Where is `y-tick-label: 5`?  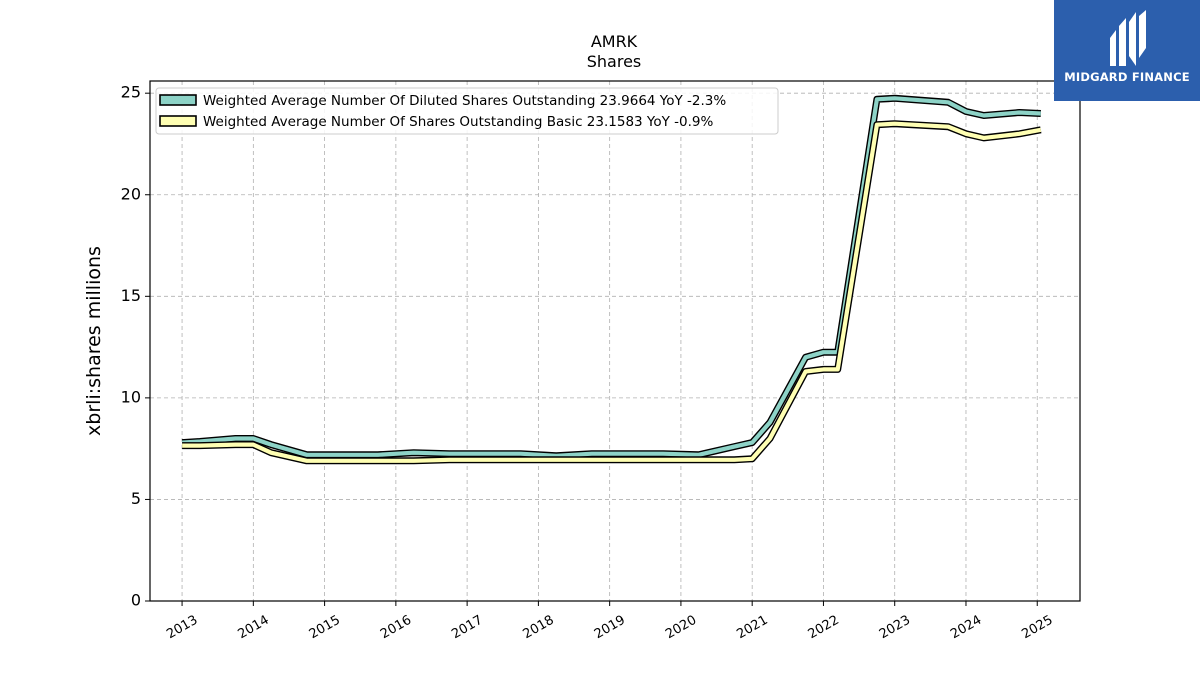
y-tick-label: 5 is located at coordinates (136, 498).